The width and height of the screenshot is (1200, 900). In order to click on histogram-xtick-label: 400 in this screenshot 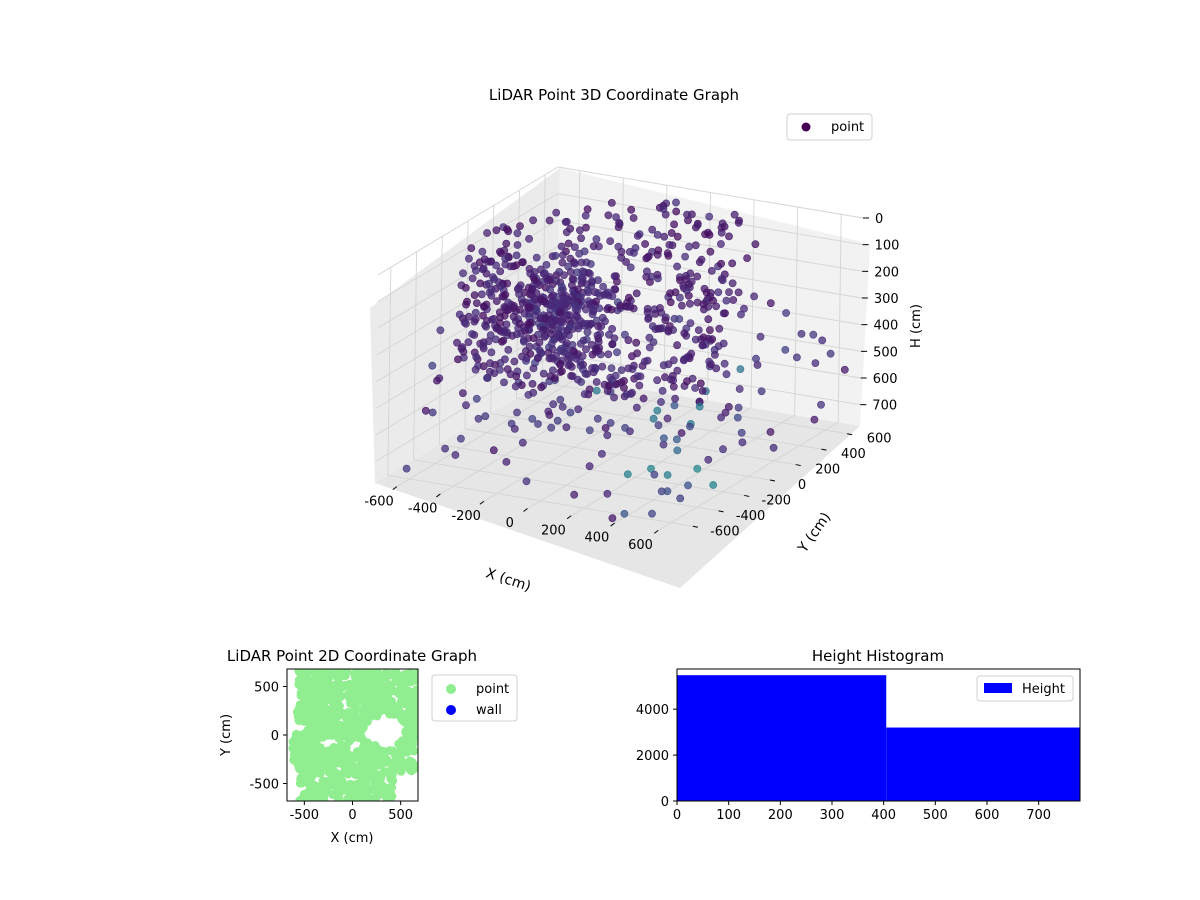, I will do `click(883, 815)`.